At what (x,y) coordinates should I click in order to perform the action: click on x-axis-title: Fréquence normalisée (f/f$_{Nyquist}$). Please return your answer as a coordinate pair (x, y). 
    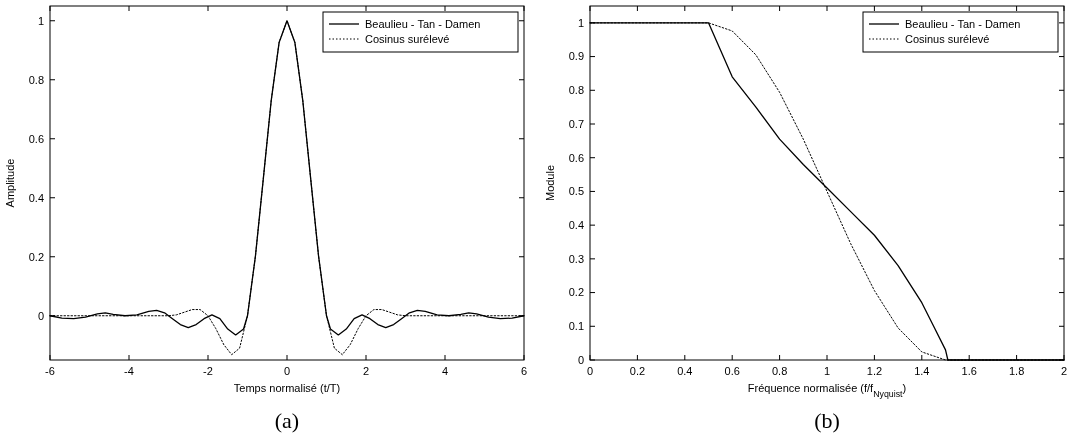
    Looking at the image, I should click on (827, 390).